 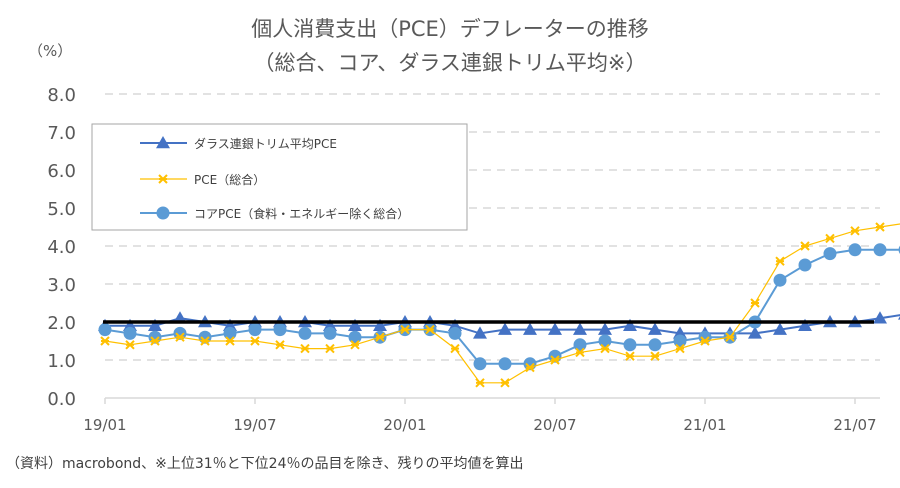 What do you see at coordinates (61, 209) in the screenshot?
I see `y-tick-label: 5.0` at bounding box center [61, 209].